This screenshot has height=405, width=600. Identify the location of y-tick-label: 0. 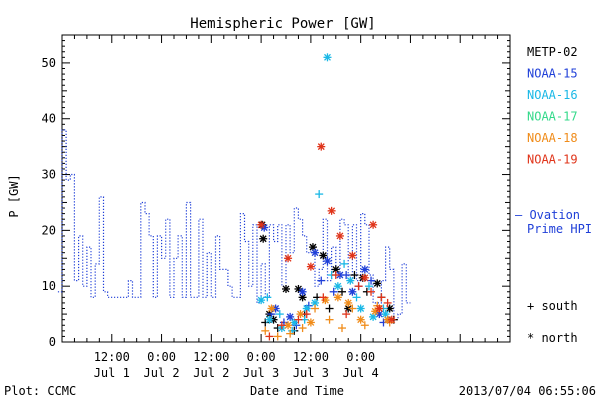
(52, 342).